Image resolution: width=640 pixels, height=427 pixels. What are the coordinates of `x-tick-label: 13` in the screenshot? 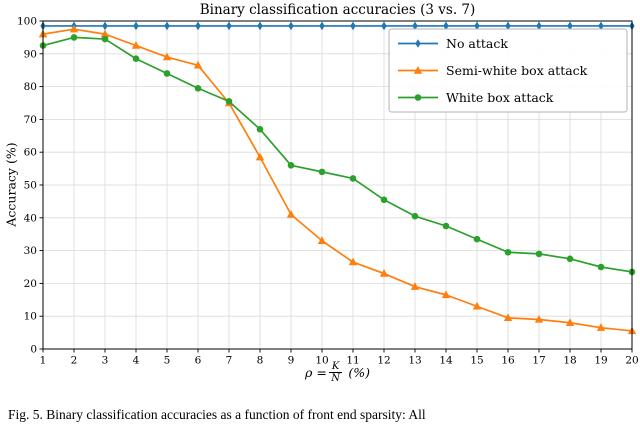 It's located at (414, 361).